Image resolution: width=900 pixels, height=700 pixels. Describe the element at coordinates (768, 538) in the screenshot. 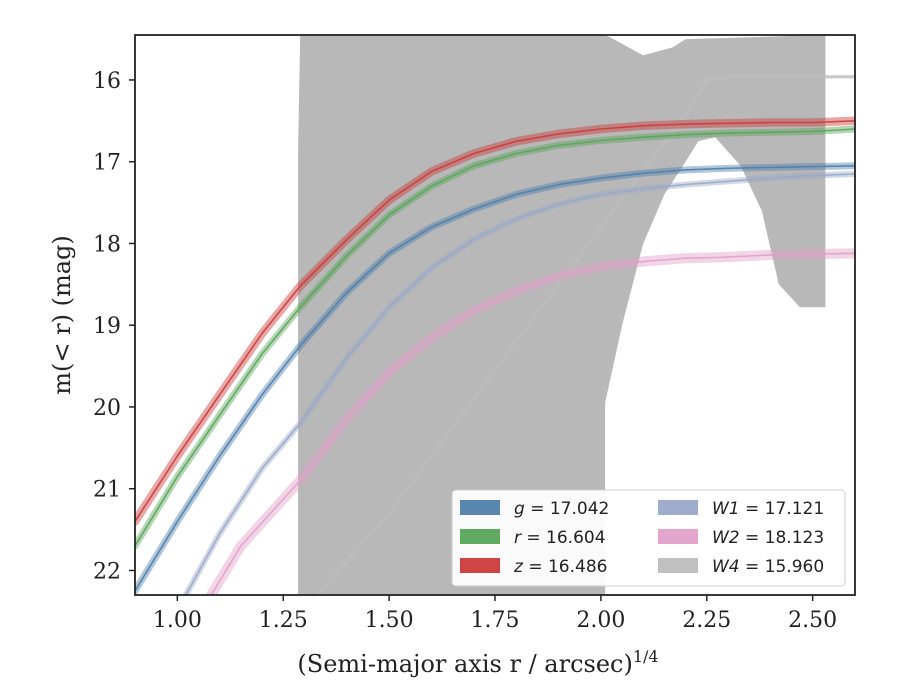

I see `legend-label-w2: W2 = 18.123` at that location.